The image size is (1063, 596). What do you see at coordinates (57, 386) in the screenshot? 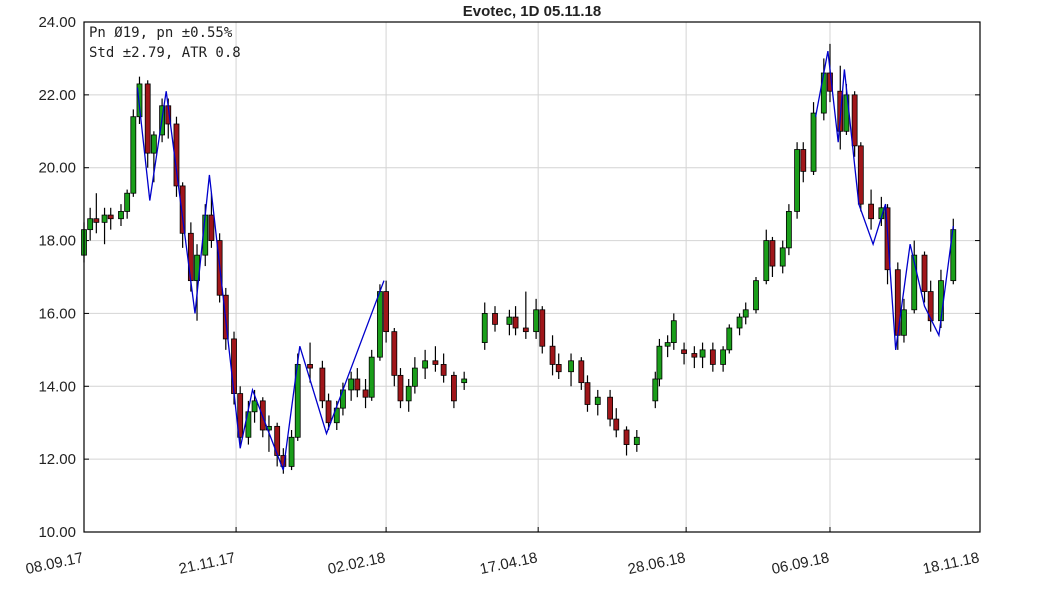
I see `y-tick-label: 14.00` at bounding box center [57, 386].